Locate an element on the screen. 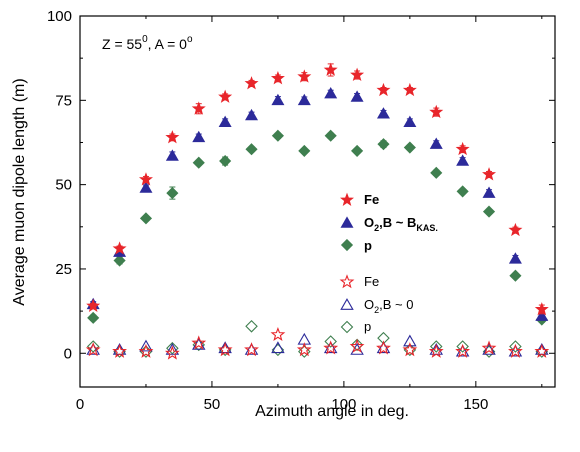 The image size is (580, 452). x-axis-label: Azimuth angle in deg. is located at coordinates (332, 411).